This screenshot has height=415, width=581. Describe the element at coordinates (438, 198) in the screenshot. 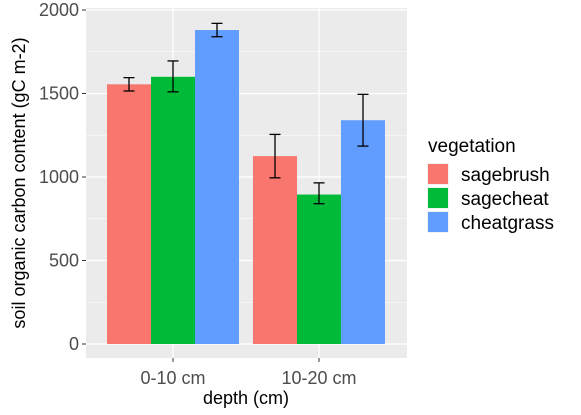

I see `legend-swatch-sagecheat` at that location.